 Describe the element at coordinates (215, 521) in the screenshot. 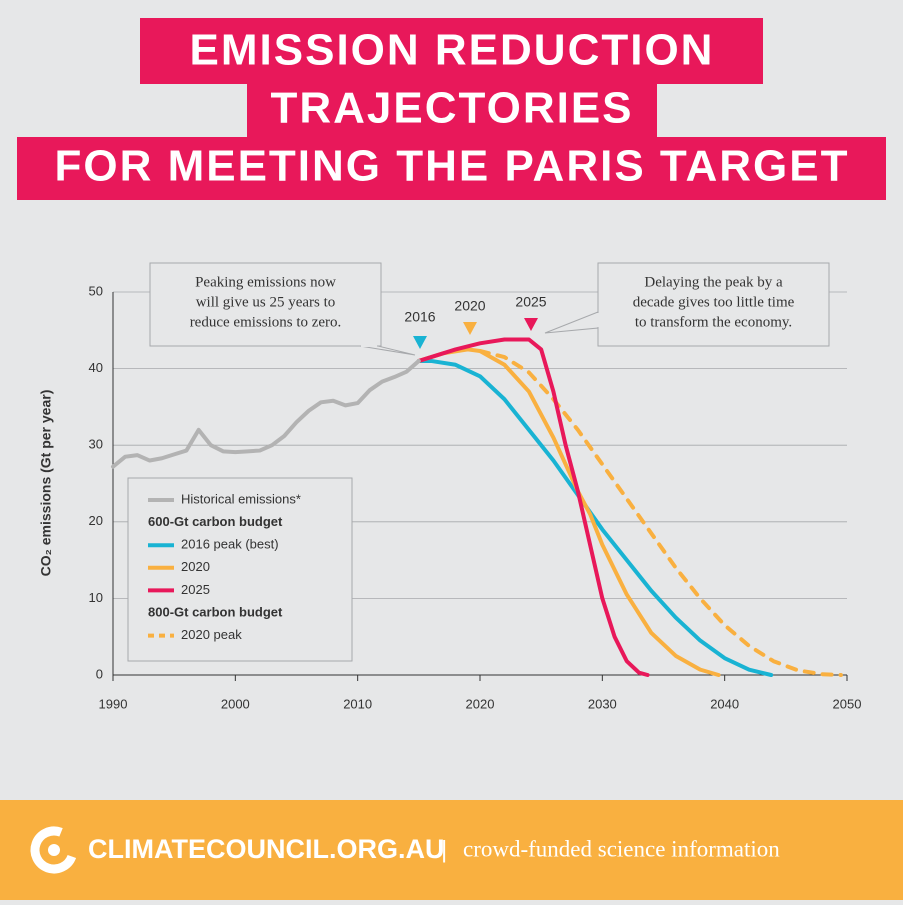

I see `legend-group-title: 600-Gt carbon budget` at that location.